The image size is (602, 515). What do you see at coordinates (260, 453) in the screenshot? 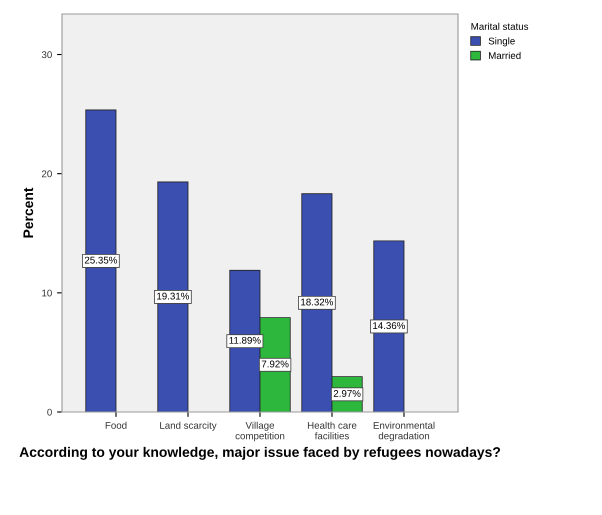
I see `x-axis-title: According to your knowledge, major issue faced by refugees nowadays?` at bounding box center [260, 453].